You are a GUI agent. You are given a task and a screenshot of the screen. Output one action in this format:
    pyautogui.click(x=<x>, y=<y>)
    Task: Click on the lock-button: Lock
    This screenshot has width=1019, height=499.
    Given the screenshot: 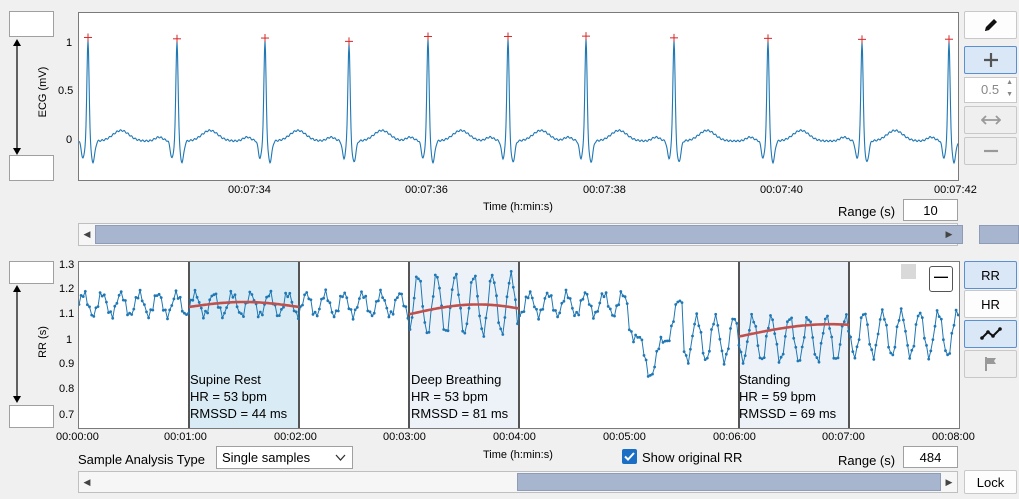 What is the action you would take?
    pyautogui.click(x=990, y=482)
    